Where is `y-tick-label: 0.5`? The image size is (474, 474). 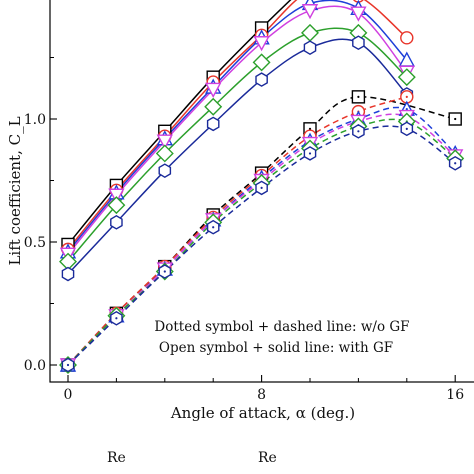
y-tick-label: 0.5 is located at coordinates (35, 243).